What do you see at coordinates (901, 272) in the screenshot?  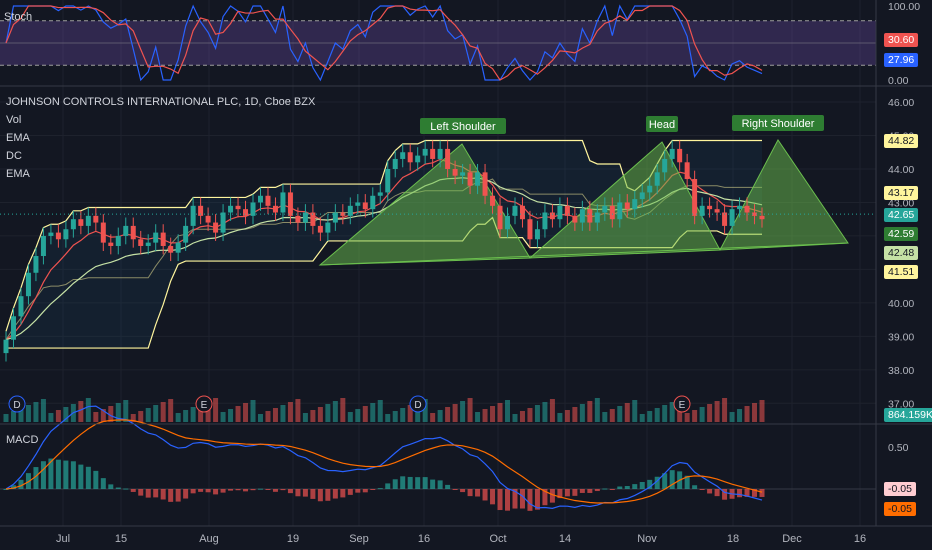 I see `price-label-donchian-lower: 41.51` at bounding box center [901, 272].